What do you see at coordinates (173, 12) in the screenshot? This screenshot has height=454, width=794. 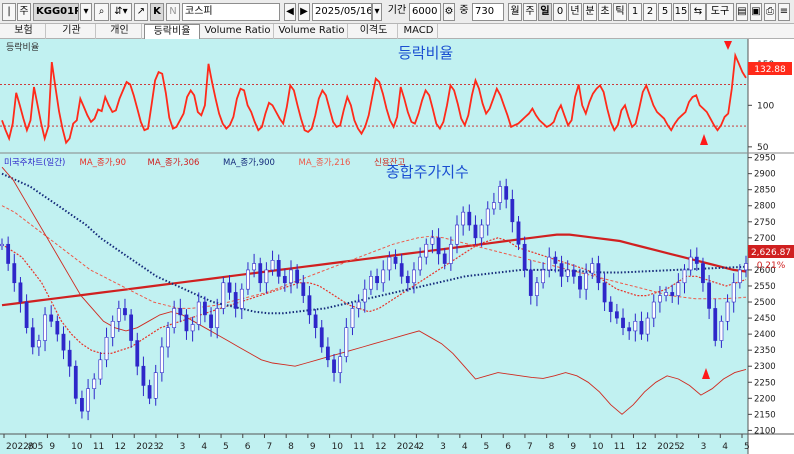 I see `n-button: N` at bounding box center [173, 12].